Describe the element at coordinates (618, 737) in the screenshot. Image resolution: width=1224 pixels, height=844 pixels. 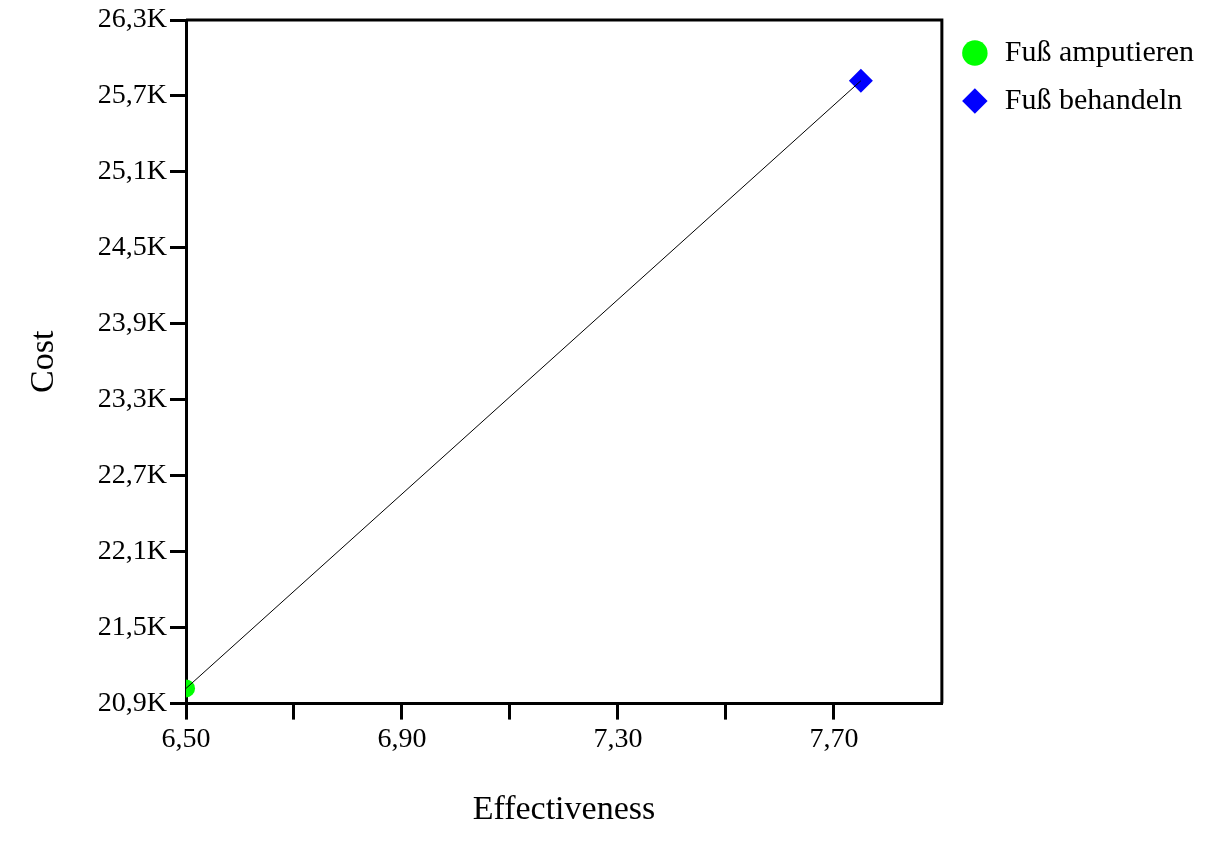
I see `x-tick-label: 7,30` at that location.